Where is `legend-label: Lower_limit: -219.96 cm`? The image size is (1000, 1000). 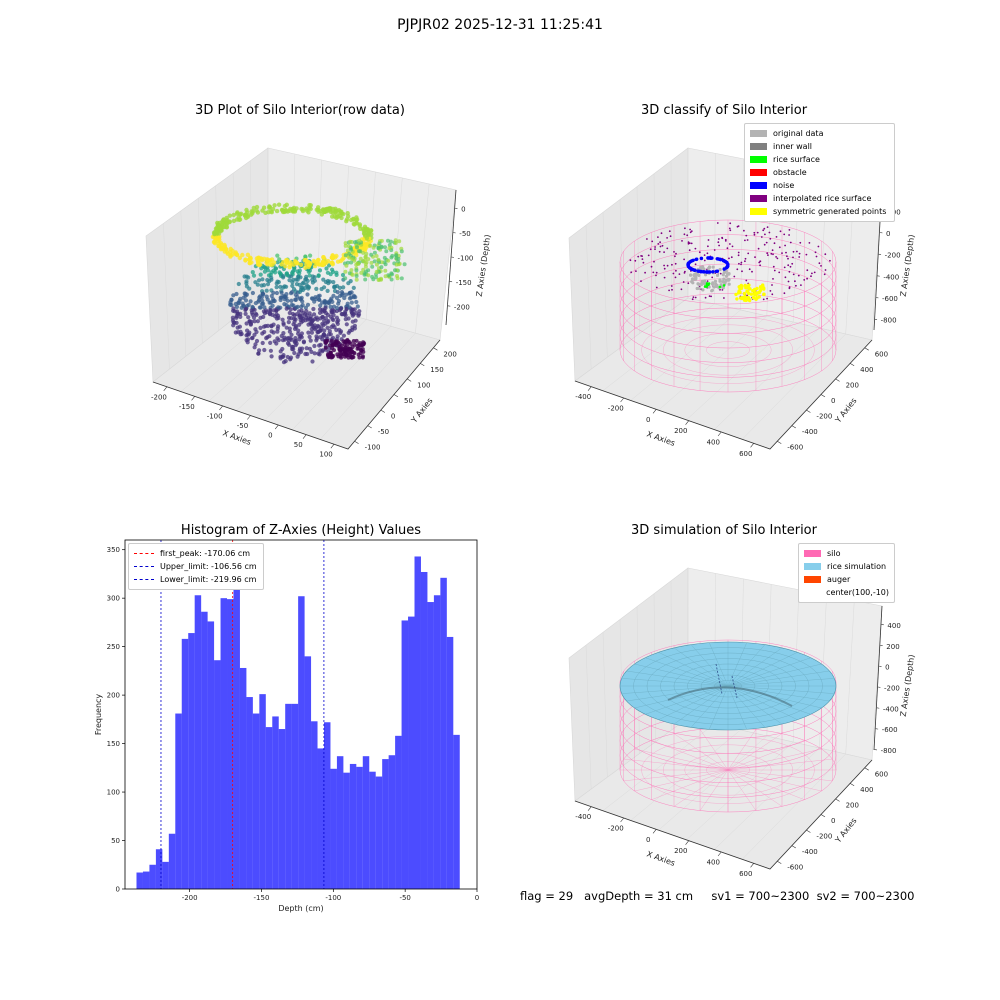 legend-label: Lower_limit: -219.96 cm is located at coordinates (208, 579).